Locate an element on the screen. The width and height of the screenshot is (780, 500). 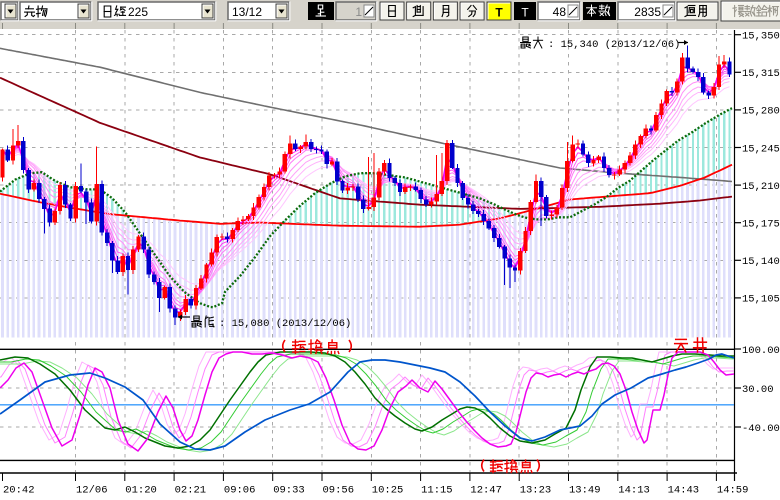
svg-text: 14:59 is located at coordinates (733, 490).